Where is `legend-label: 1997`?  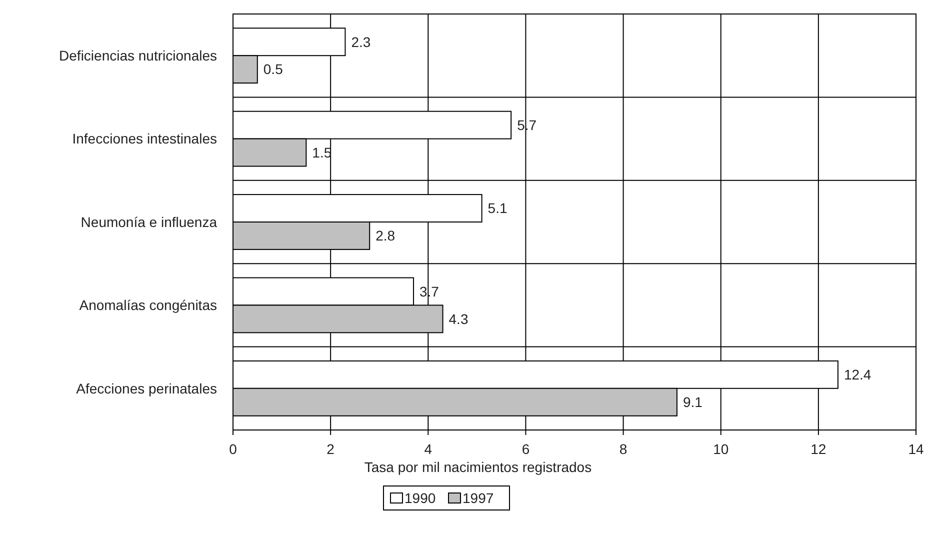 legend-label: 1997 is located at coordinates (478, 498).